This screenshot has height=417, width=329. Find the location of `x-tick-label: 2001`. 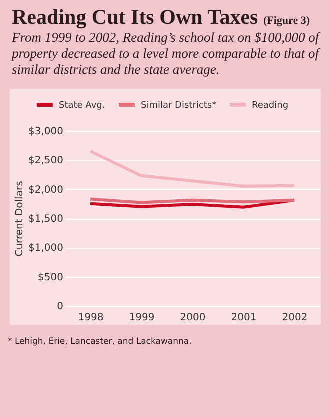

x-tick-label: 2001 is located at coordinates (244, 318).